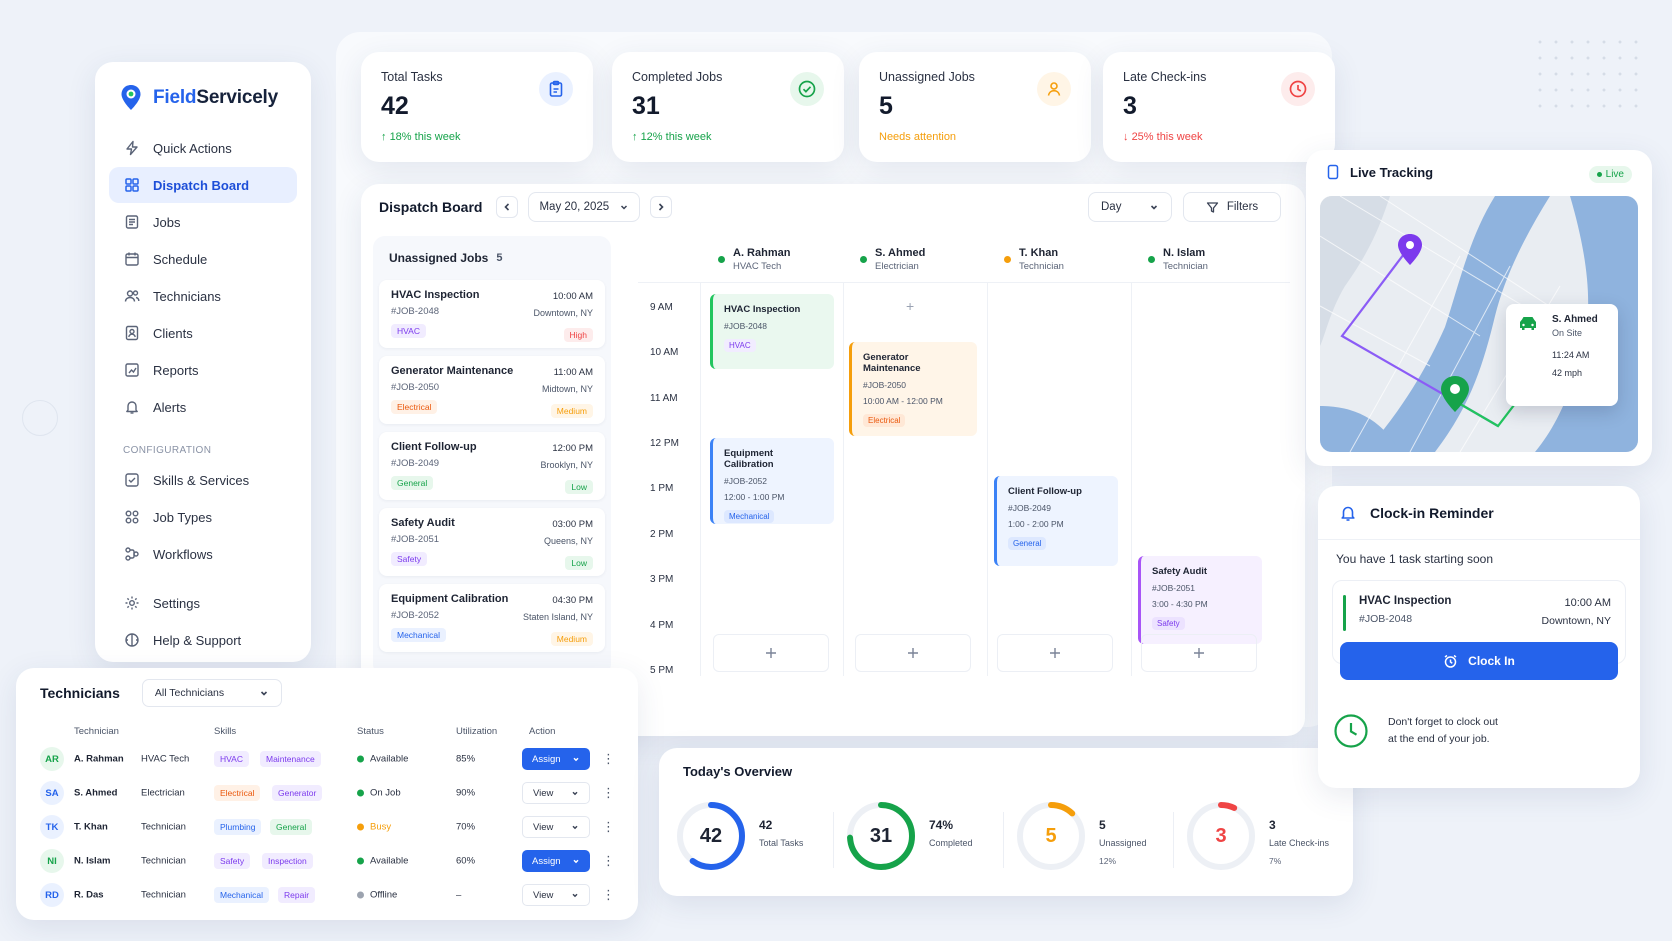 This screenshot has height=941, width=1672. What do you see at coordinates (52, 861) in the screenshot?
I see `avatar: NI` at bounding box center [52, 861].